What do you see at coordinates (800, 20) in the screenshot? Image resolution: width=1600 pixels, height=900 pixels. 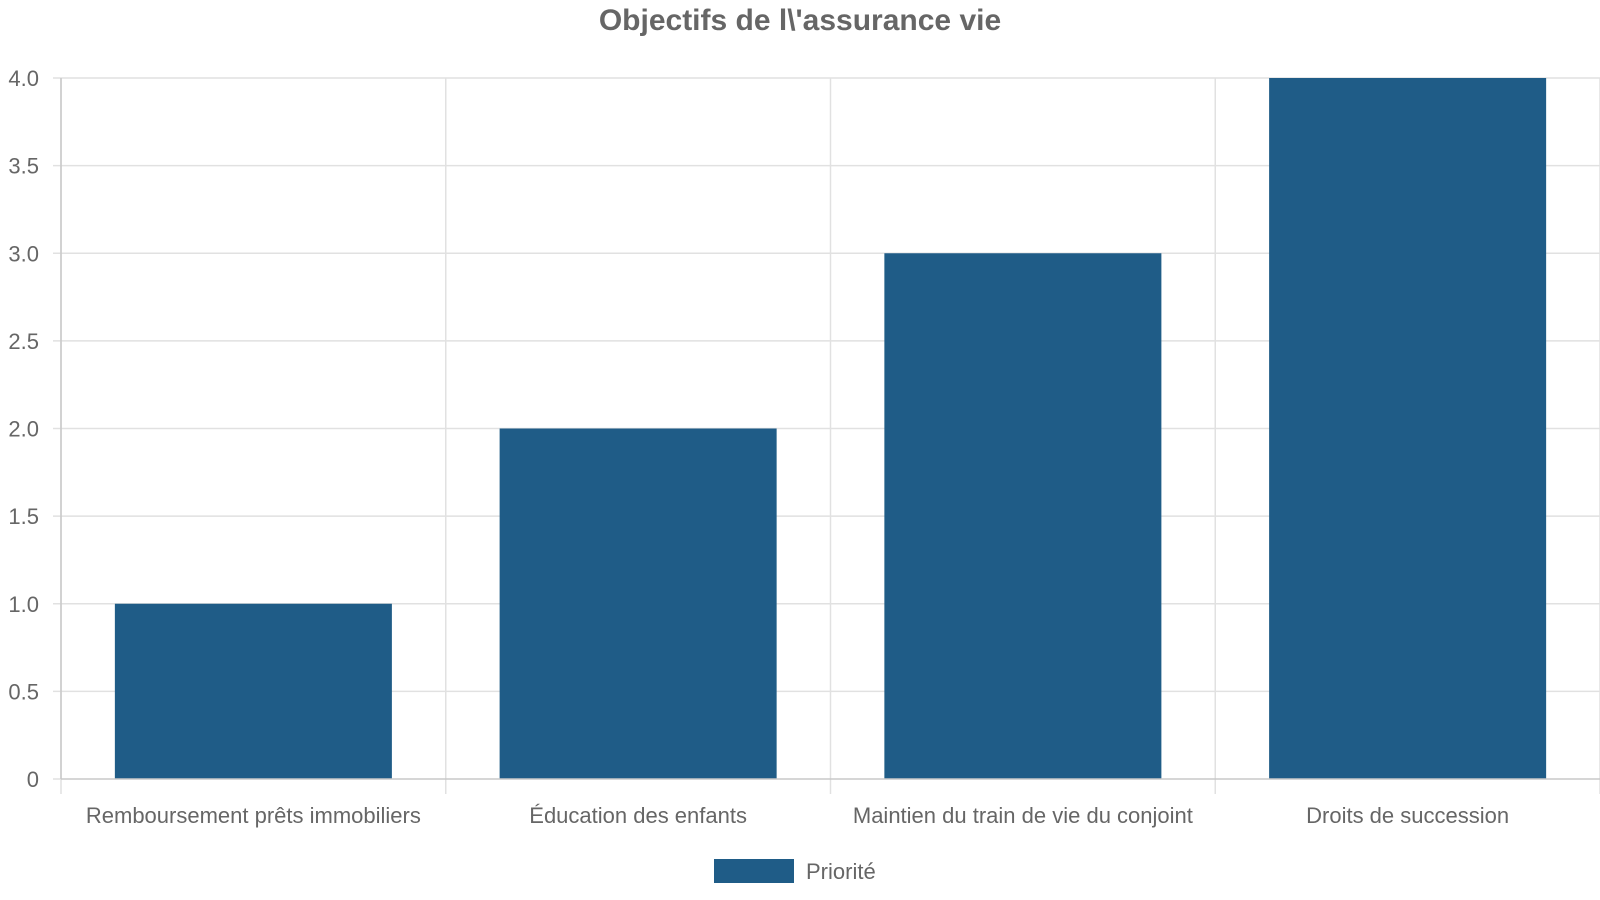 I see `chart-title: Objectifs de l\'assurance vie` at bounding box center [800, 20].